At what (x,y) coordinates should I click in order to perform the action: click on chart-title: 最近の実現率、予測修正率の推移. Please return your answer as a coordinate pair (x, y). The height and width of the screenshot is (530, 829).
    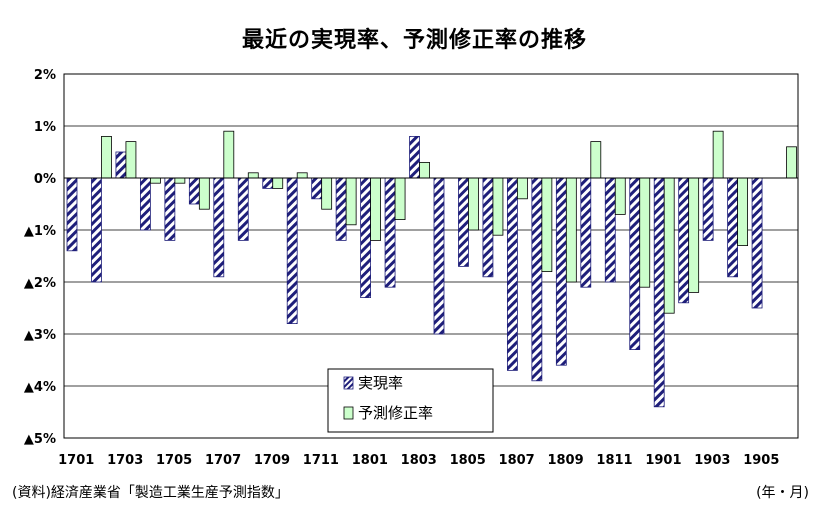
    Looking at the image, I should click on (414, 40).